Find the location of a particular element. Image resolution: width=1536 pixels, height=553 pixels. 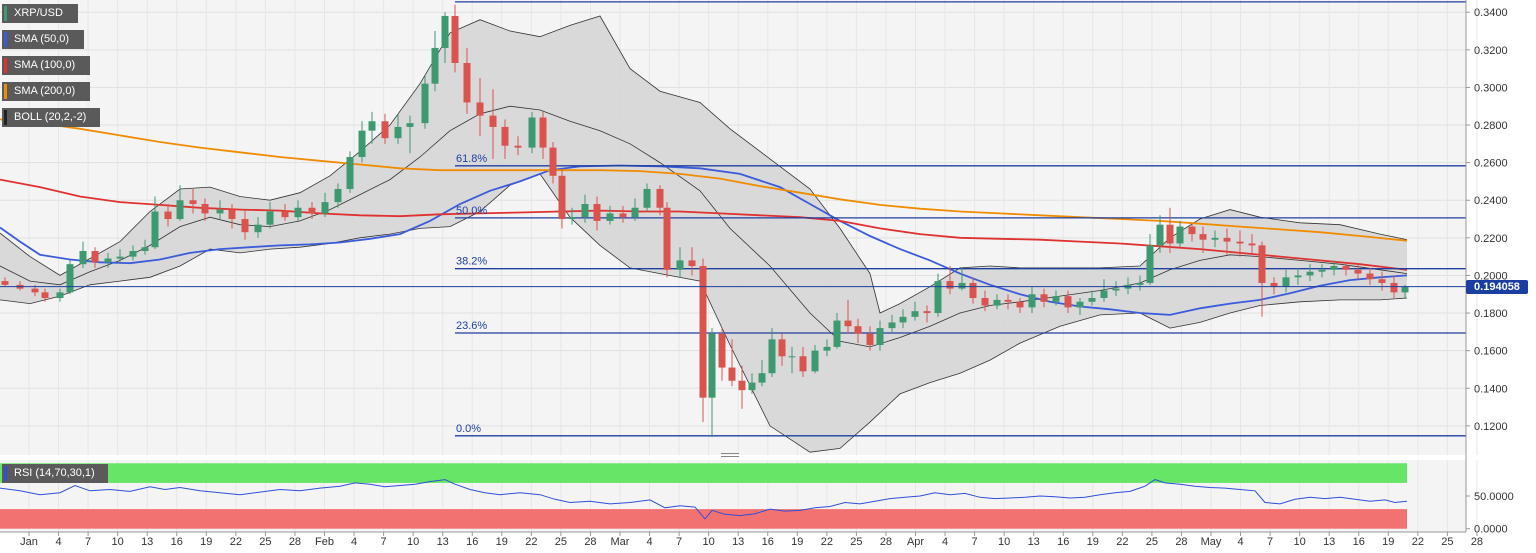

legend-sma200-label: SMA (200,0) is located at coordinates (45, 91).